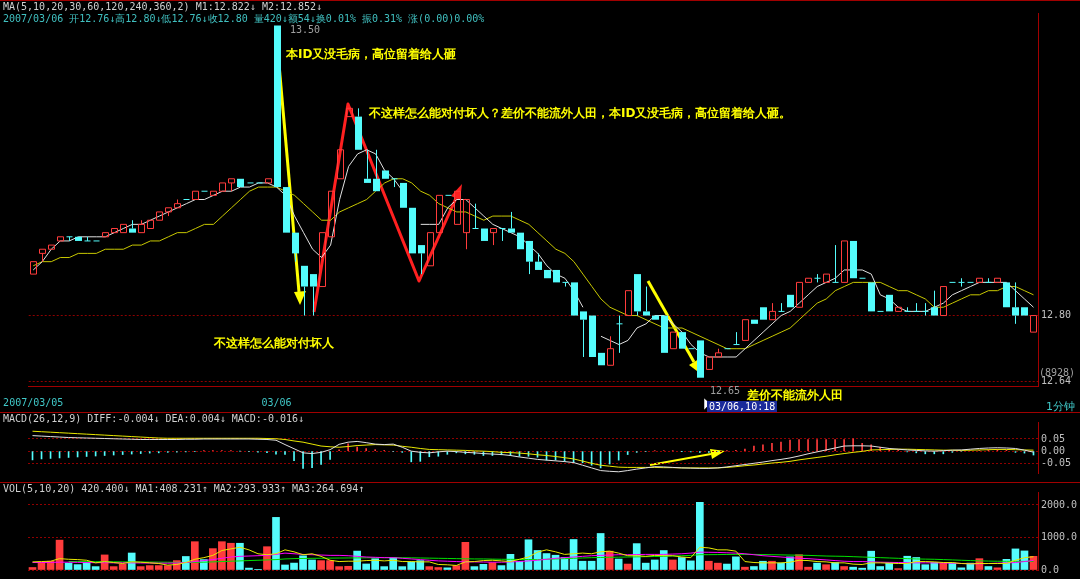  Describe the element at coordinates (276, 402) in the screenshot. I see `x-tick-label: 03/06` at that location.